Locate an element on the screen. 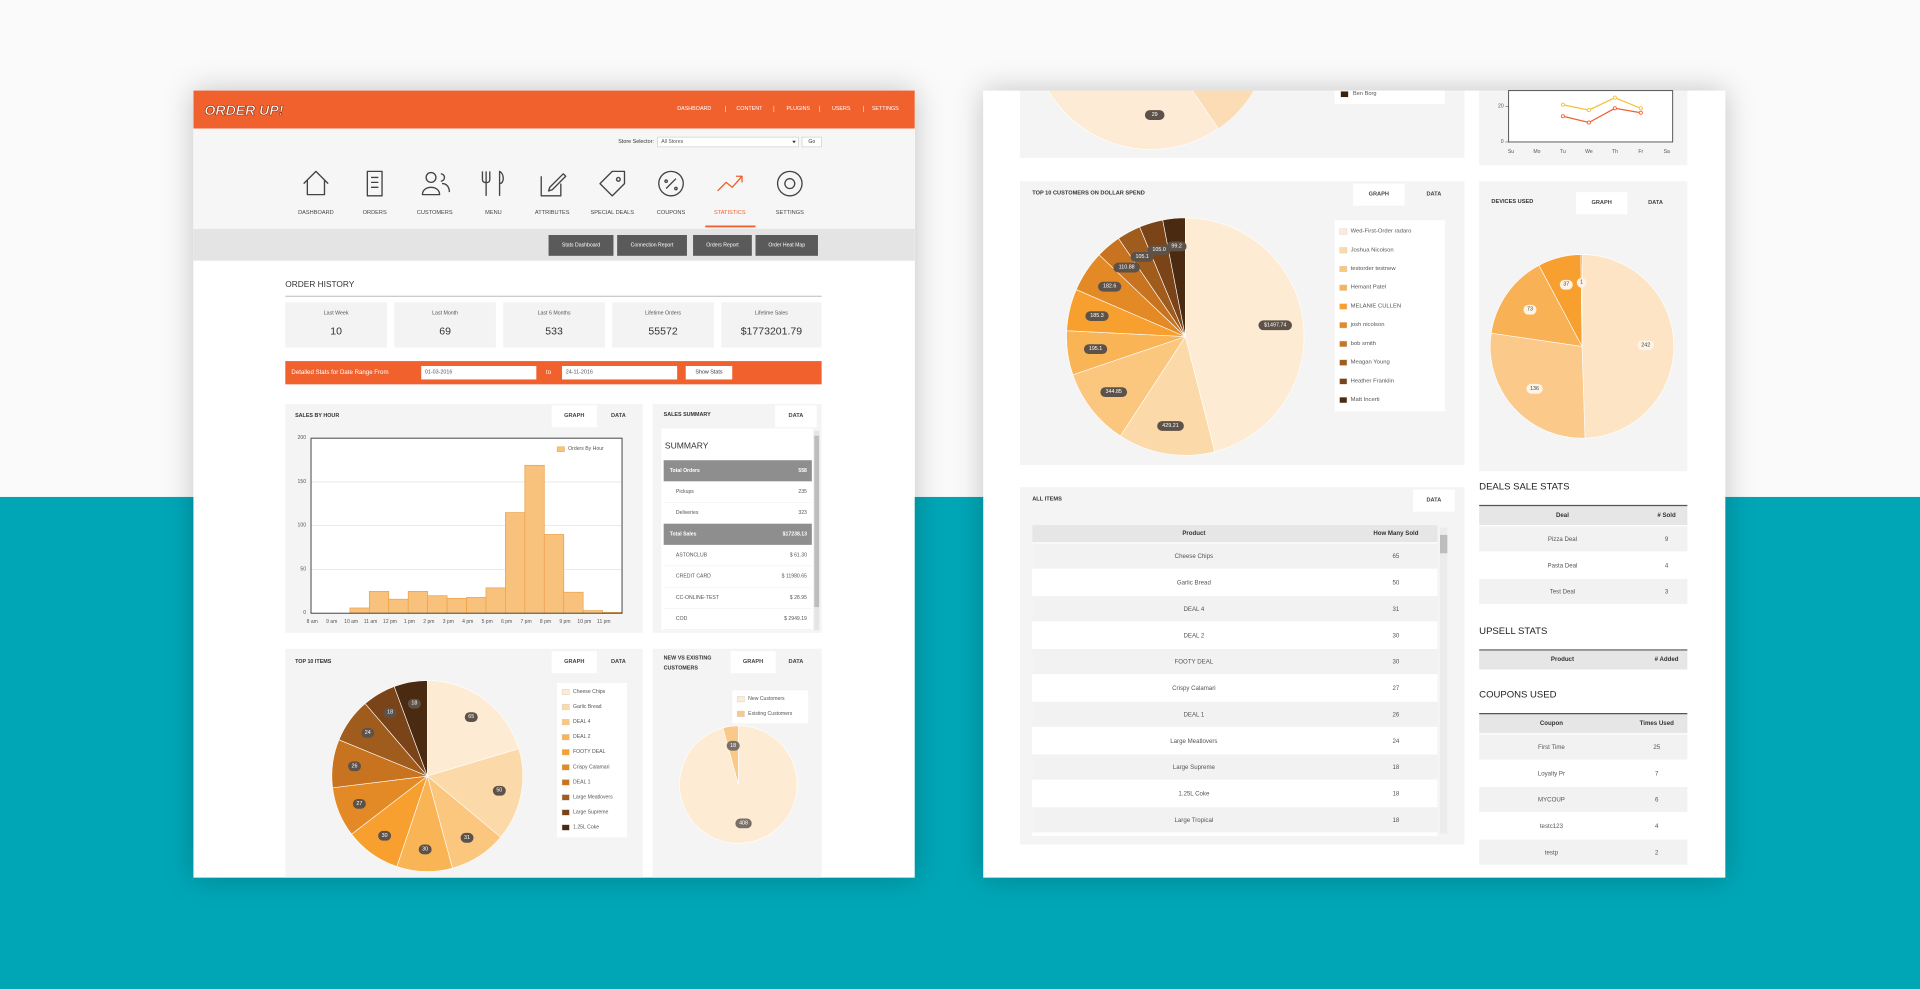  slice-label: 24 is located at coordinates (368, 733).